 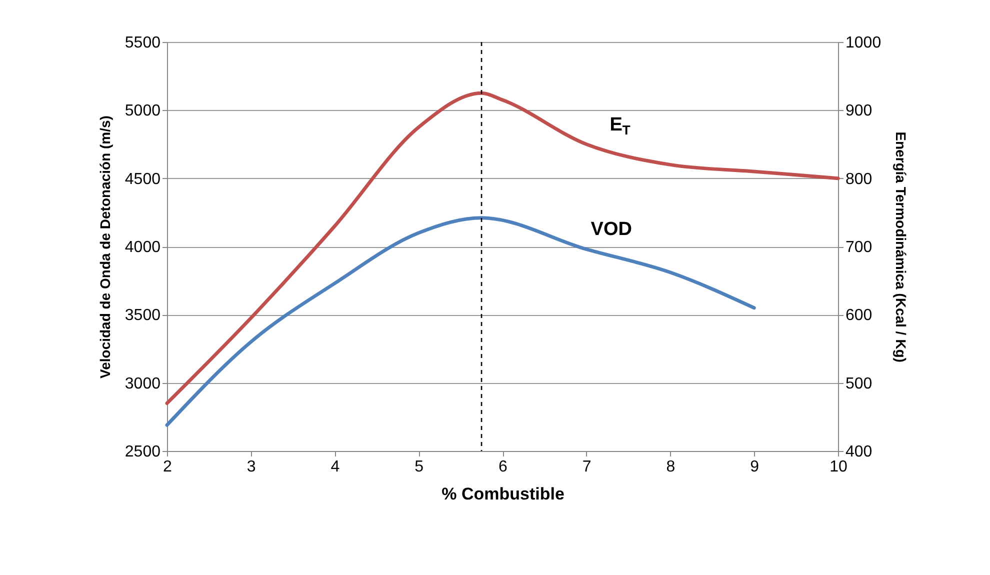 What do you see at coordinates (251, 467) in the screenshot?
I see `x-tick-label: 3` at bounding box center [251, 467].